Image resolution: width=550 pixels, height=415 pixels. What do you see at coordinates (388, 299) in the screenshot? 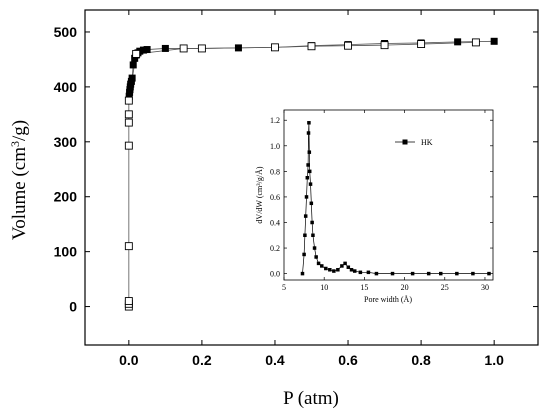
I see `inset-x-axis-label: Pore width (Å)` at bounding box center [388, 299].